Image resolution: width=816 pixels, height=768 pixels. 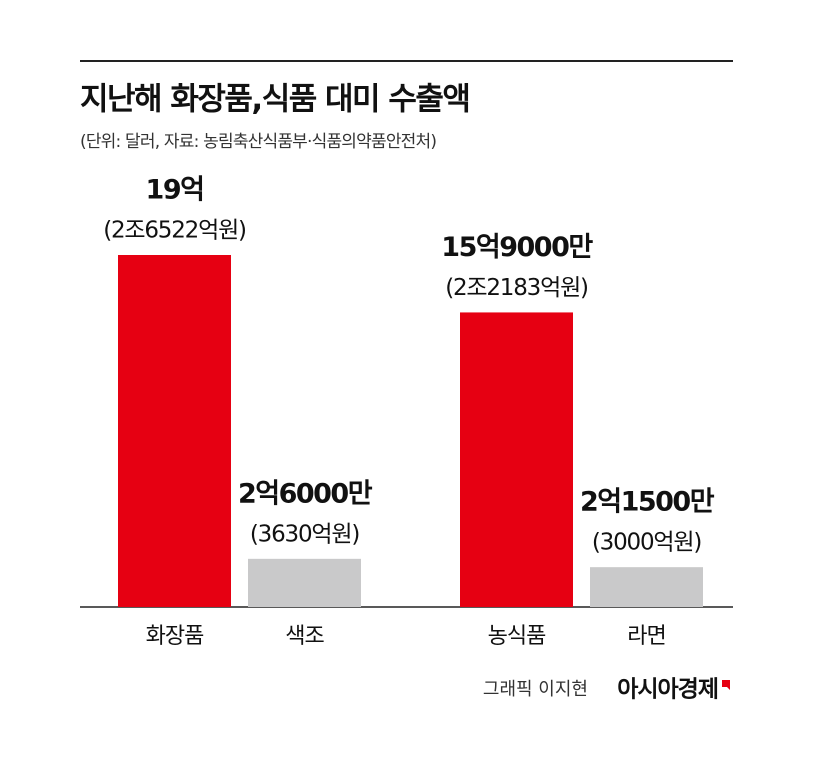 What do you see at coordinates (304, 636) in the screenshot?
I see `x-tick-label: 색조` at bounding box center [304, 636].